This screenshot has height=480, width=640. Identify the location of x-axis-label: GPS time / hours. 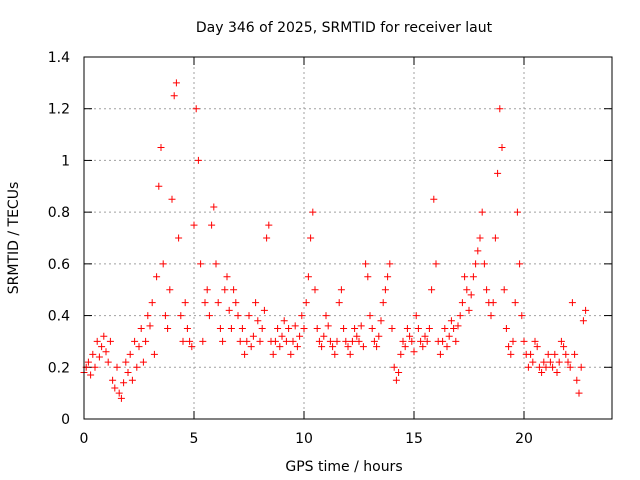
(343, 467).